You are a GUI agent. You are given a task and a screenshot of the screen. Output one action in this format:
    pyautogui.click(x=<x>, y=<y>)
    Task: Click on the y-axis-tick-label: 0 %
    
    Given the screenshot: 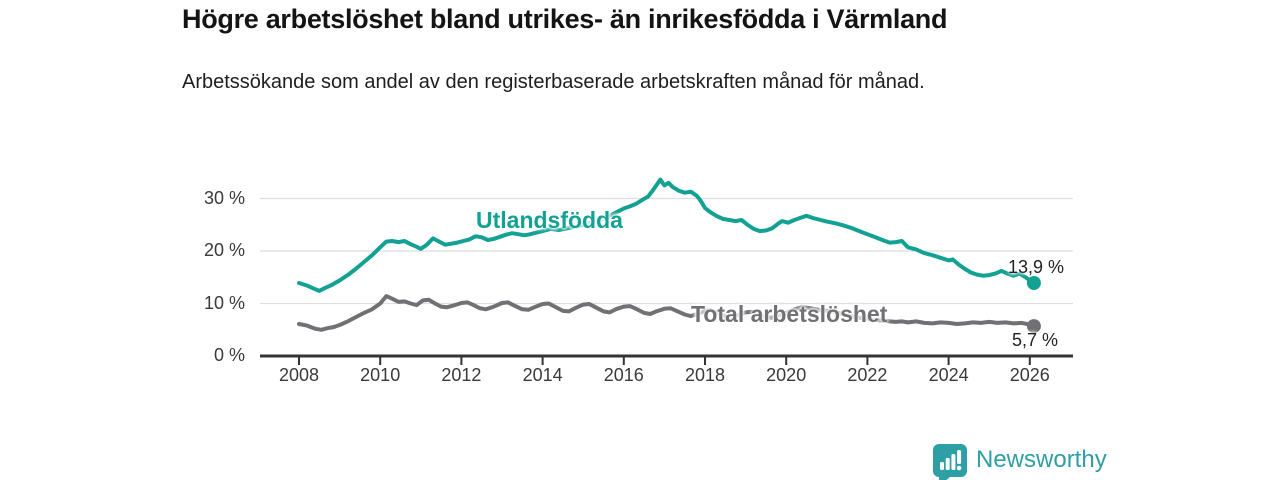 What is the action you would take?
    pyautogui.click(x=229, y=355)
    